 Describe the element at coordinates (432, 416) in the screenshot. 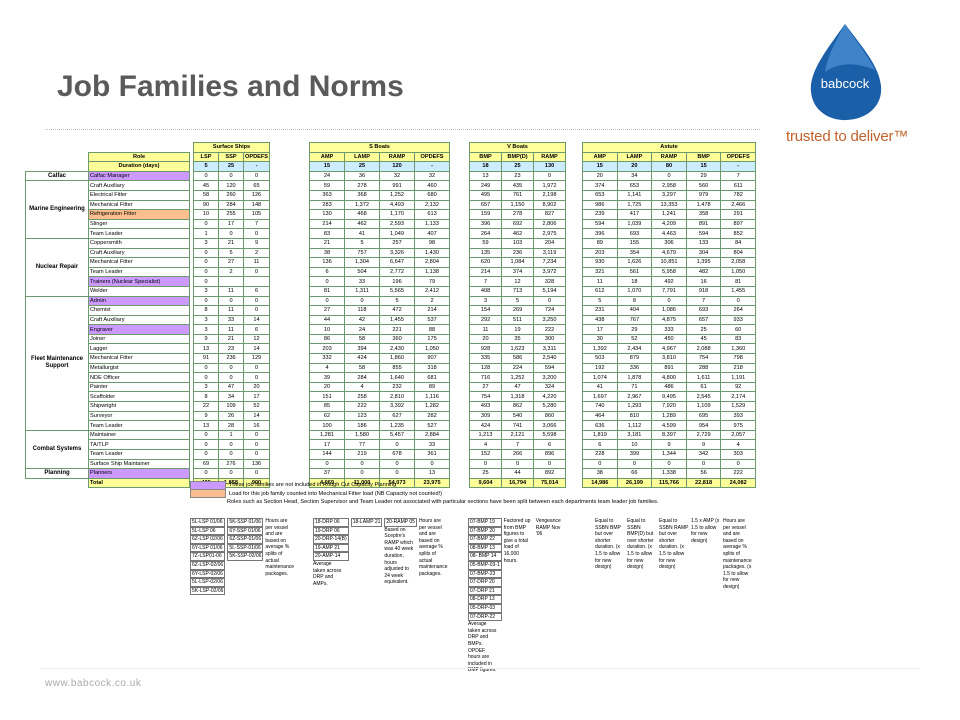

I see `cell: 282` at that location.